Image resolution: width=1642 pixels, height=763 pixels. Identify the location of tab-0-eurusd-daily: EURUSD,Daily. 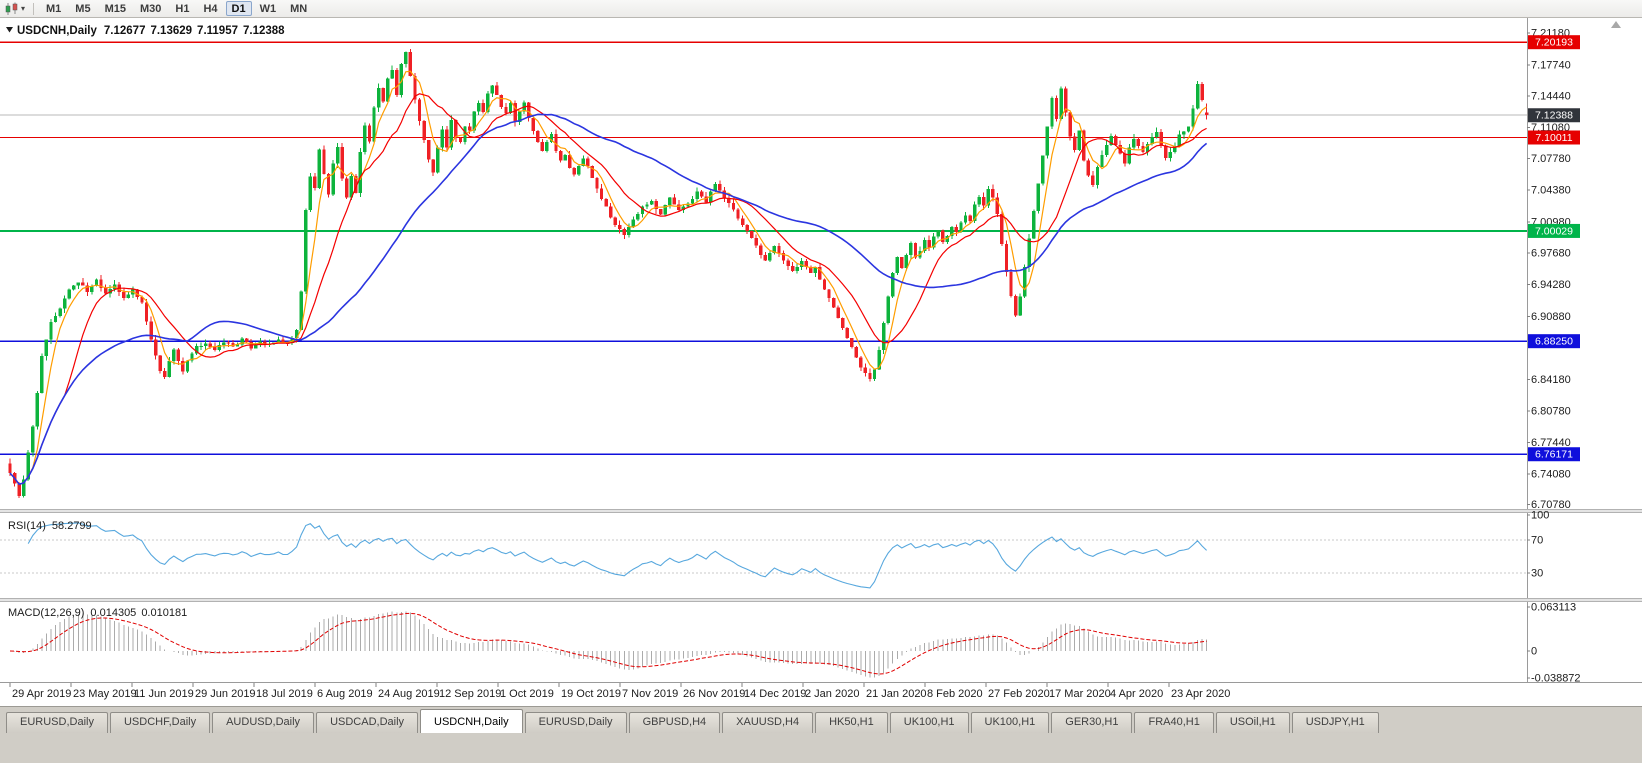
(57, 722).